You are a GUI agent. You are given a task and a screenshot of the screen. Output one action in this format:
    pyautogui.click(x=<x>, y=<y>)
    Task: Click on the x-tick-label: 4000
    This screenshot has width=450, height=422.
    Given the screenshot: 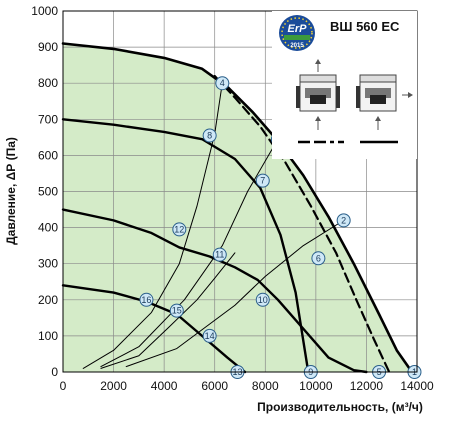 What is the action you would take?
    pyautogui.click(x=164, y=386)
    